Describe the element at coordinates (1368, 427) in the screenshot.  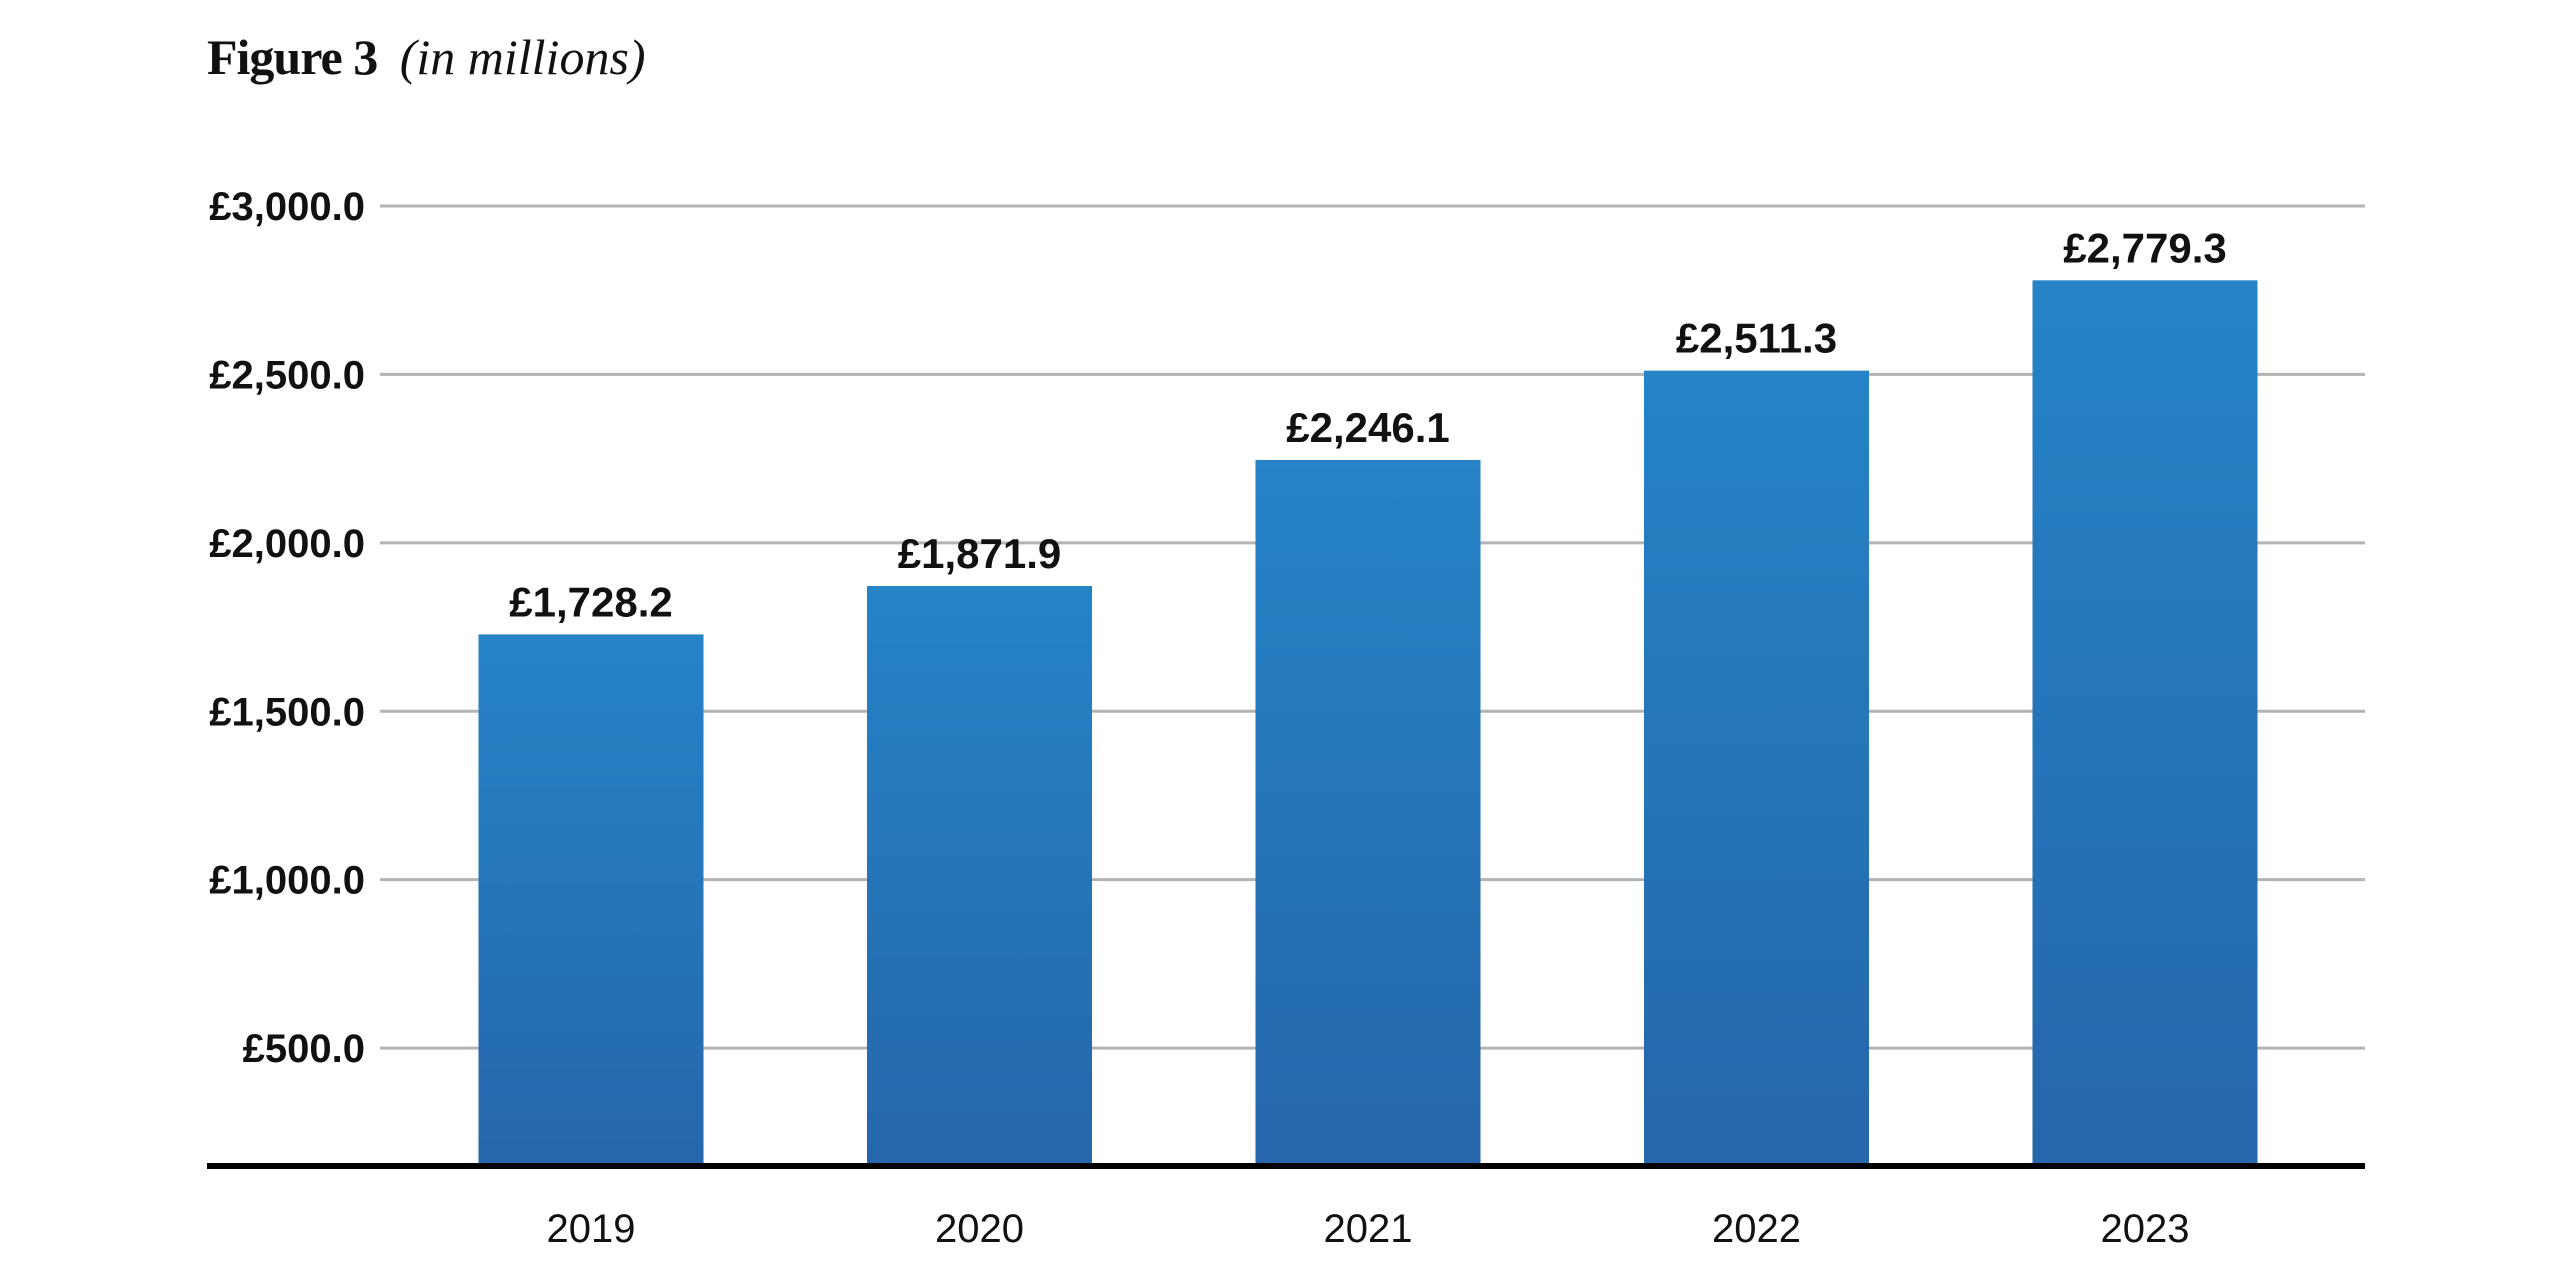
I see `data-label-2021: £2,246.1` at that location.